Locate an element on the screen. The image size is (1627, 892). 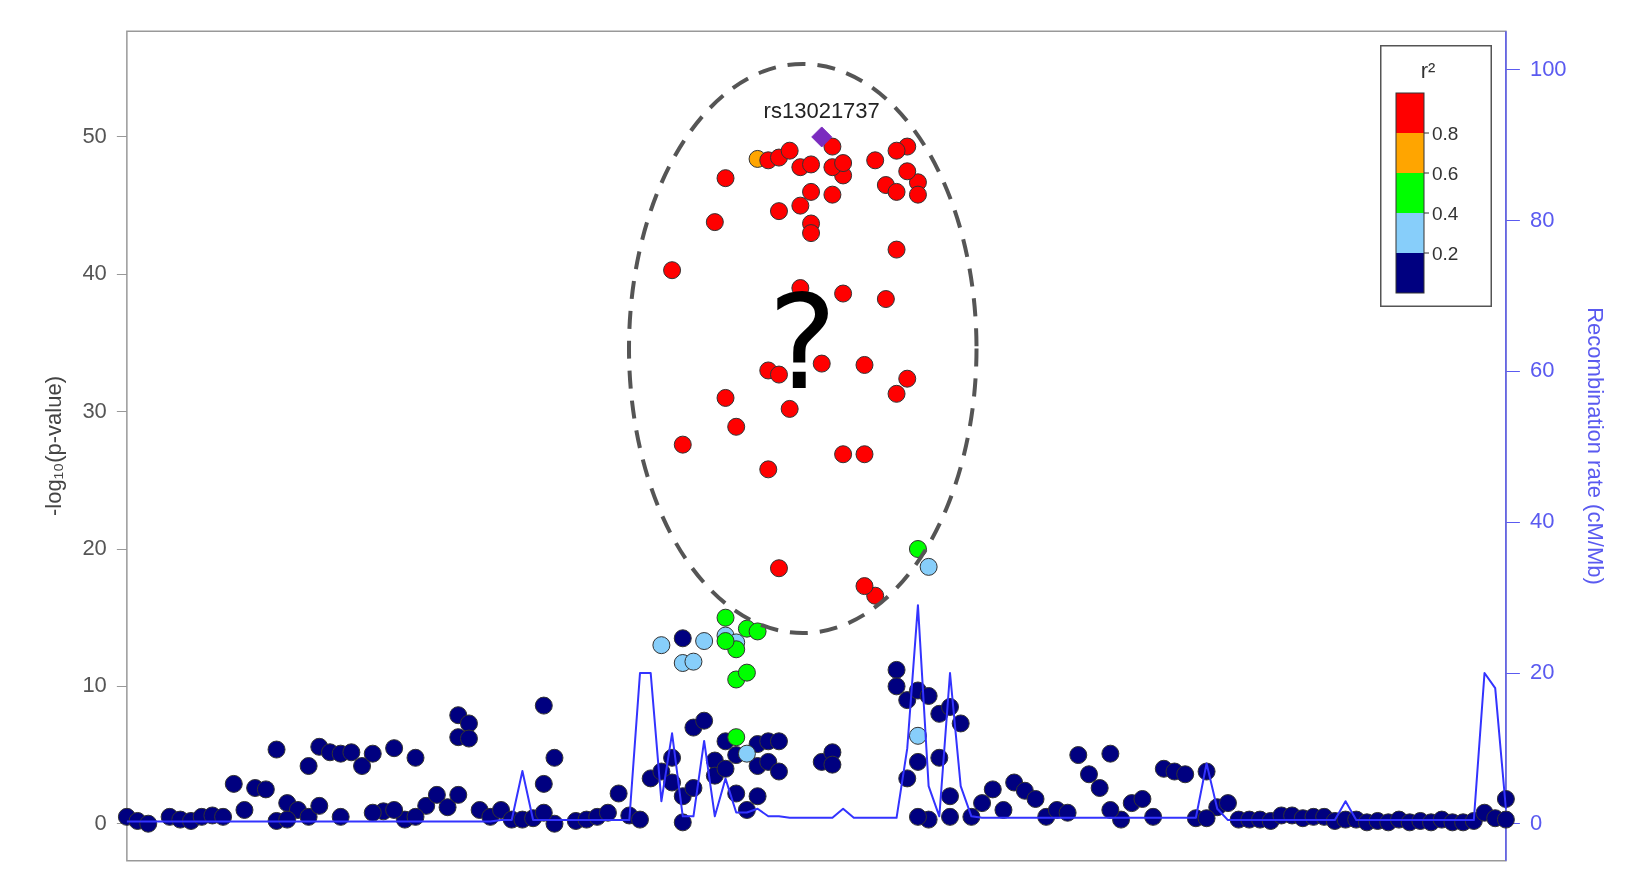
y-tick-label: 0 is located at coordinates (100, 822).